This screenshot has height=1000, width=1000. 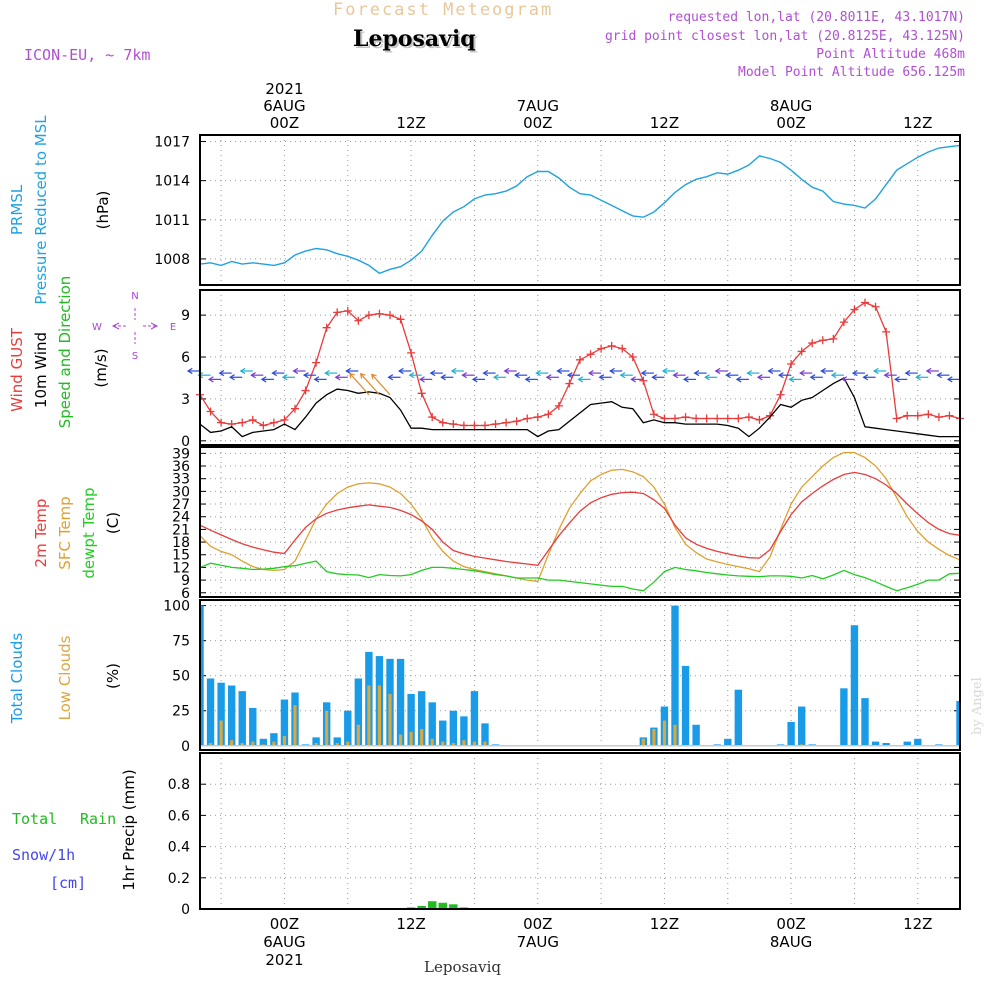 I want to click on model-label: ICON-EU, ~ 7km, so click(x=87, y=55).